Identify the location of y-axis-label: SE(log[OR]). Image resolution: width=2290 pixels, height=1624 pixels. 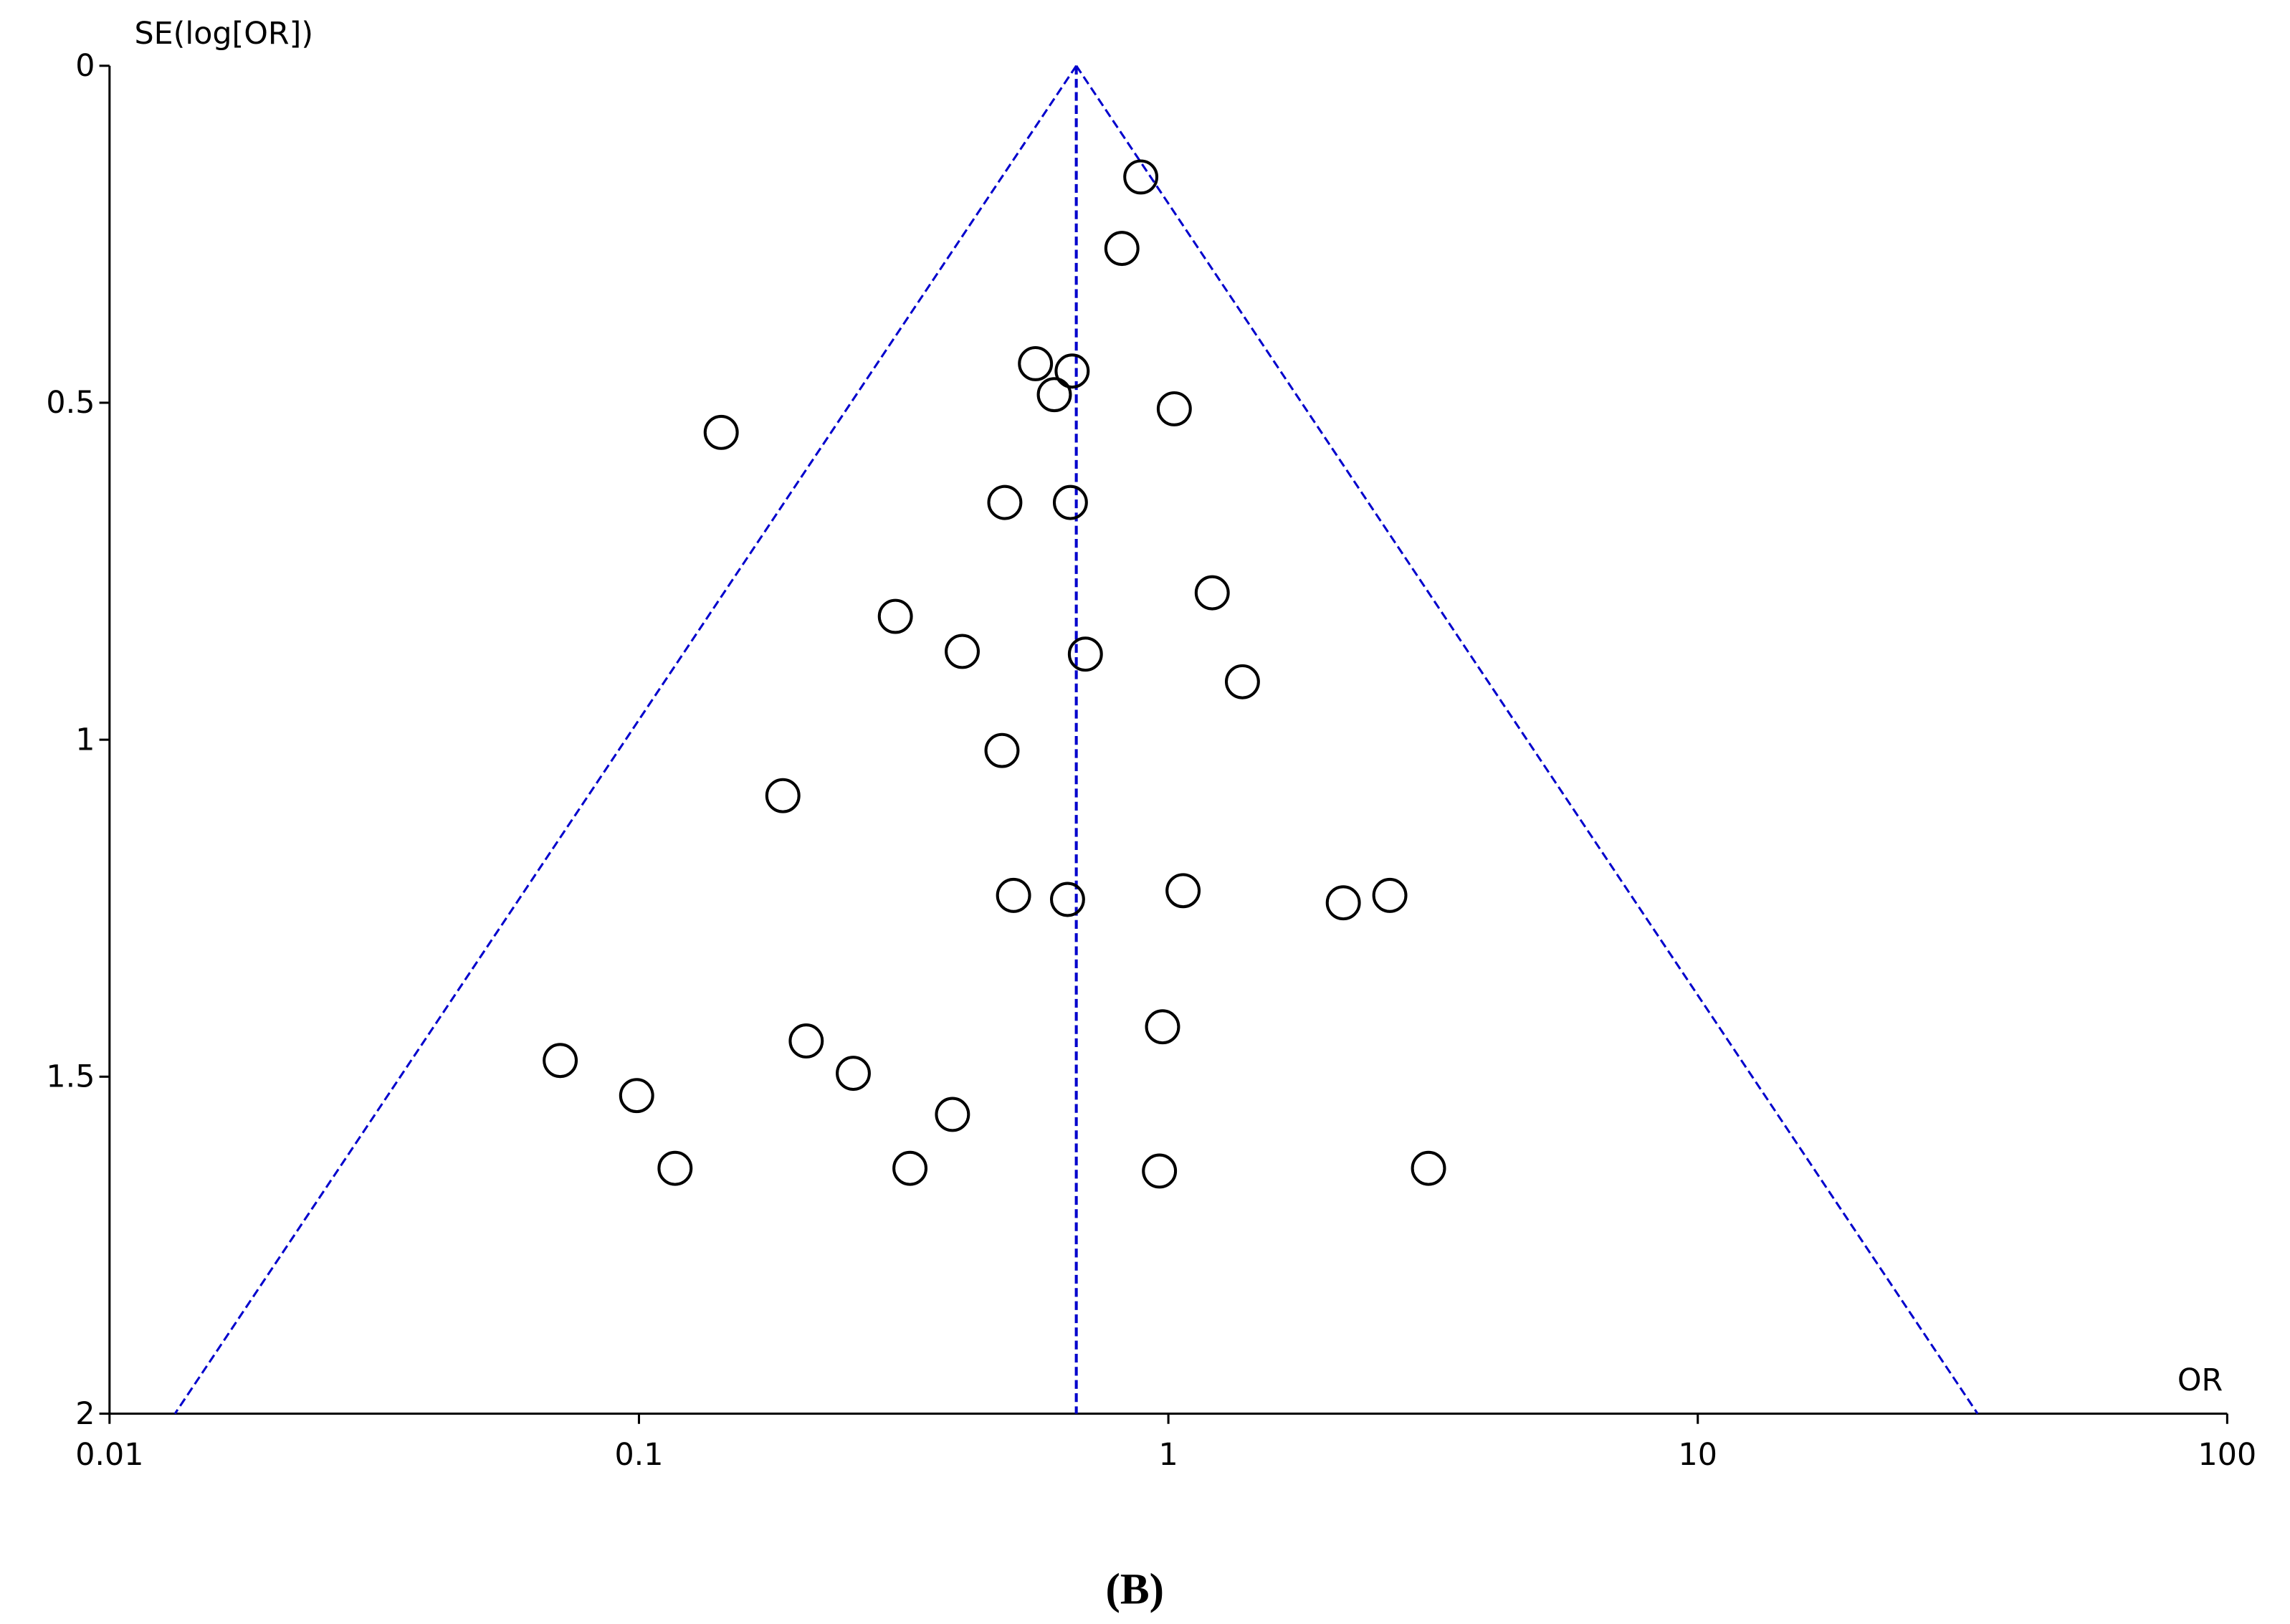
(223, 34).